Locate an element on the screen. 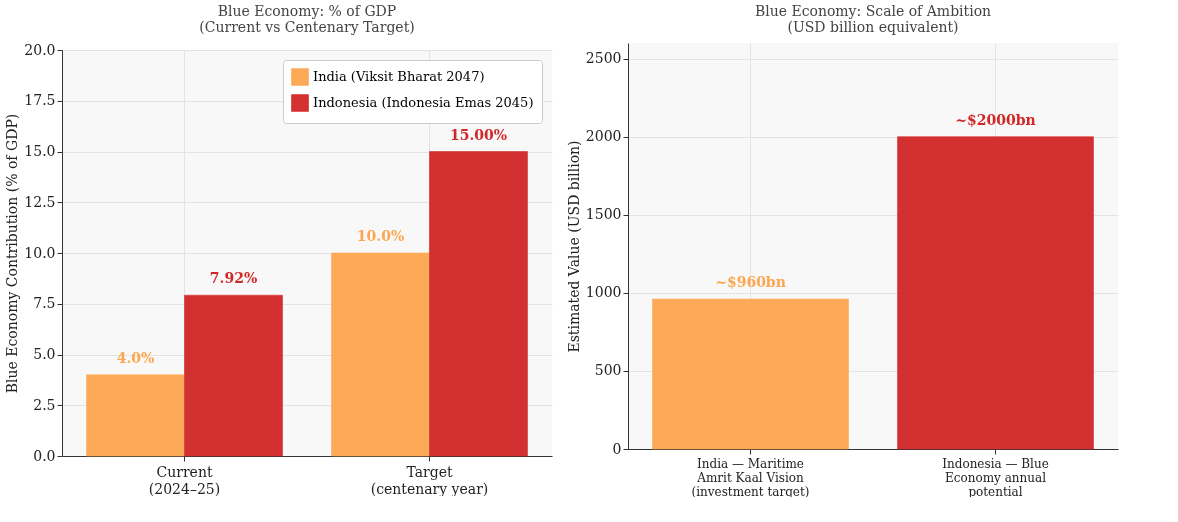  y-tick-label: 20.0 is located at coordinates (40, 49).